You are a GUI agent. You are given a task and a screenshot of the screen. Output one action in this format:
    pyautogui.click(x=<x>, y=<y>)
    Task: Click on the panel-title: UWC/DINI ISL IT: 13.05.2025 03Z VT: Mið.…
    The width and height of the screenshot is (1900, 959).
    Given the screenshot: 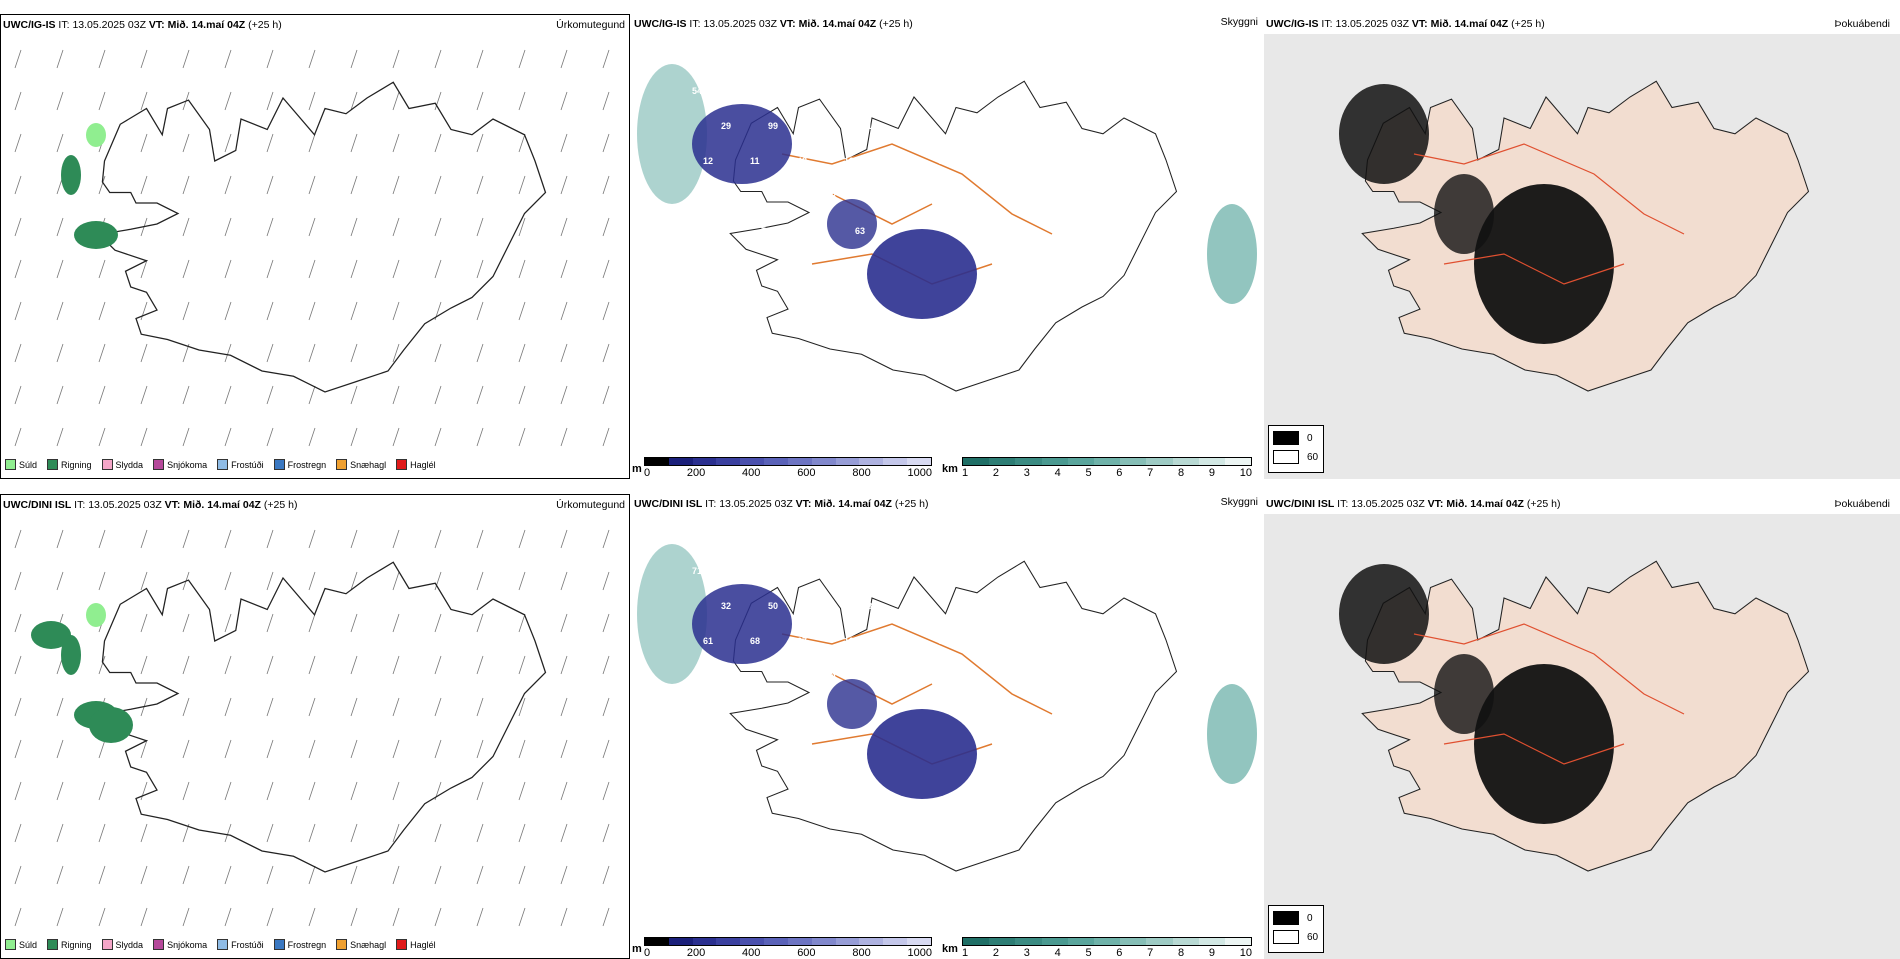 What is the action you would take?
    pyautogui.click(x=150, y=505)
    